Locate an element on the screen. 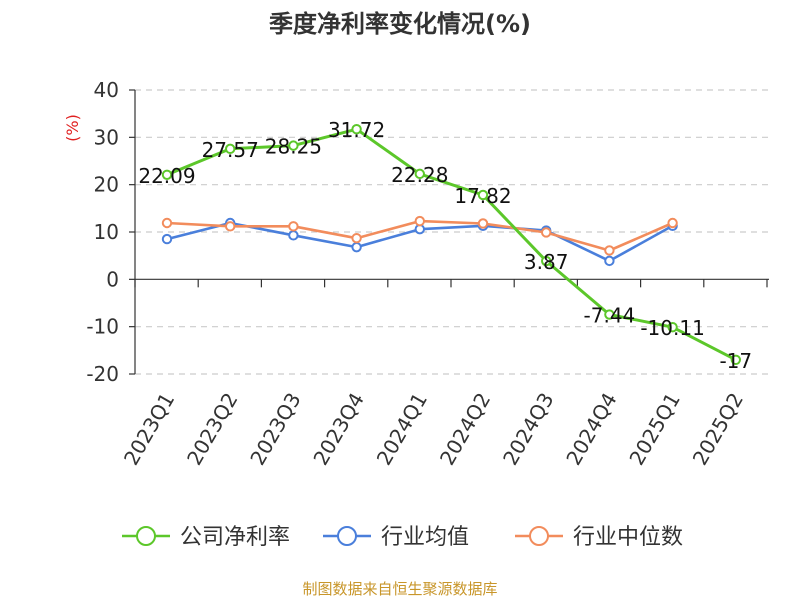  chart-title: 季度净利率变化情况(%) is located at coordinates (400, 24).